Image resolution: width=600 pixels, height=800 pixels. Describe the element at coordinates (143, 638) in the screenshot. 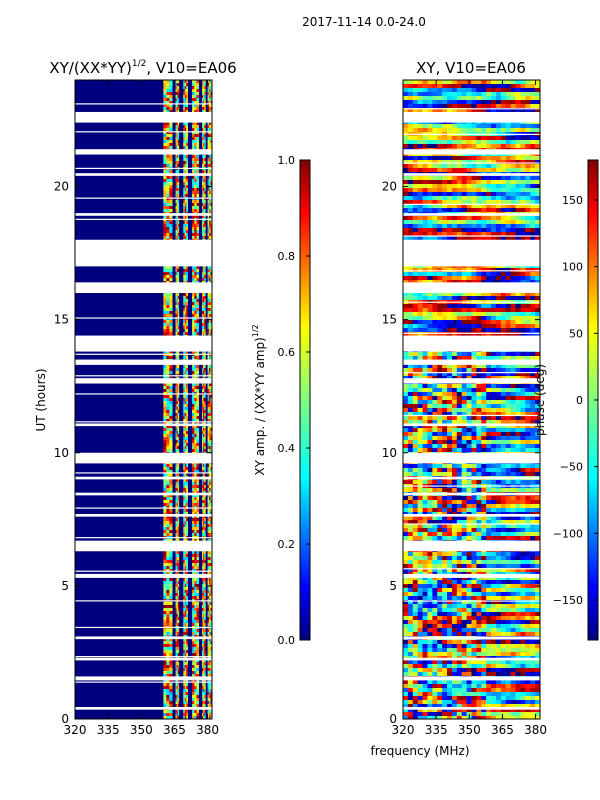

I see `amplitude-data-gap` at that location.